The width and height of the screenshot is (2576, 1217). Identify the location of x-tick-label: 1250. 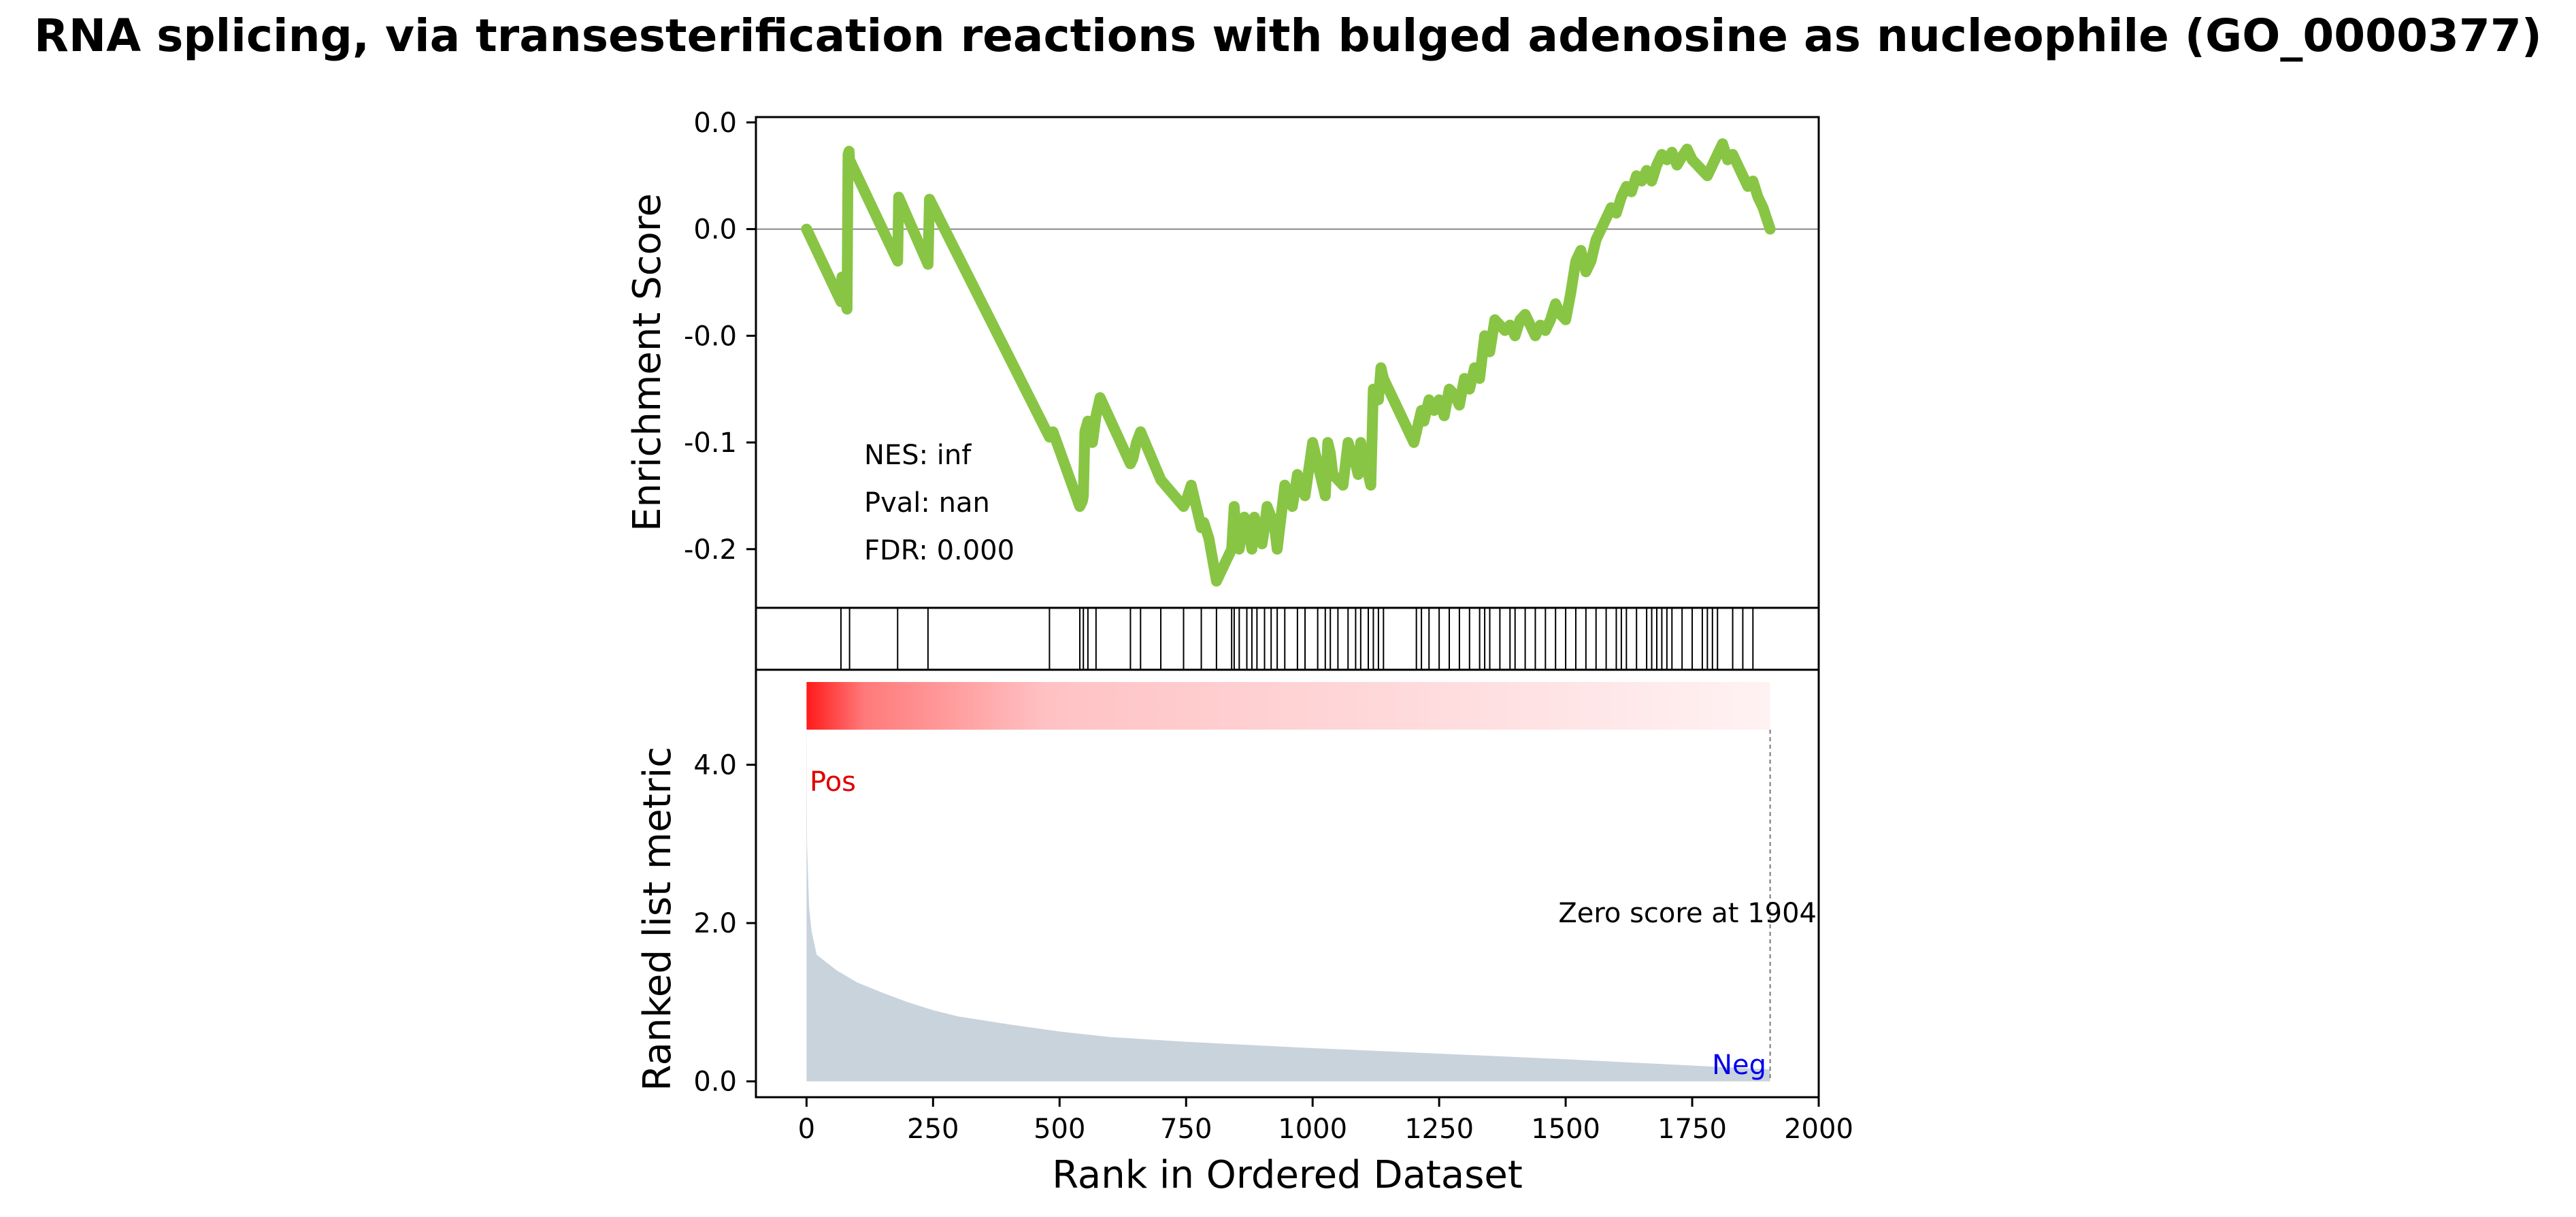
(1439, 1129).